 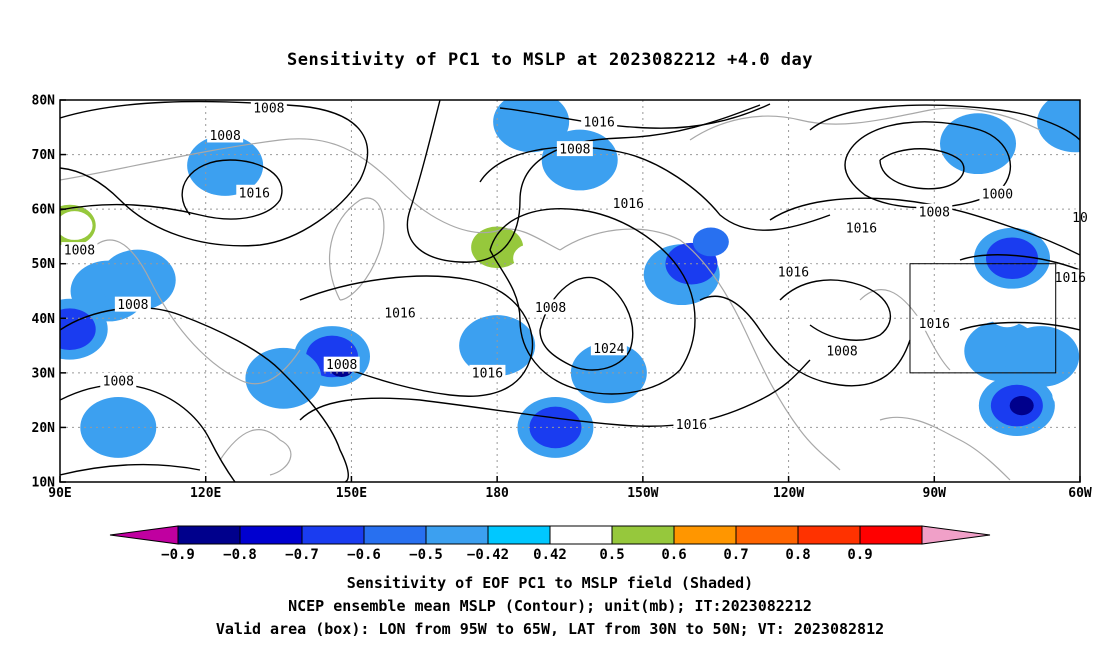 What do you see at coordinates (44, 373) in the screenshot?
I see `lat-tick-label: 30N` at bounding box center [44, 373].